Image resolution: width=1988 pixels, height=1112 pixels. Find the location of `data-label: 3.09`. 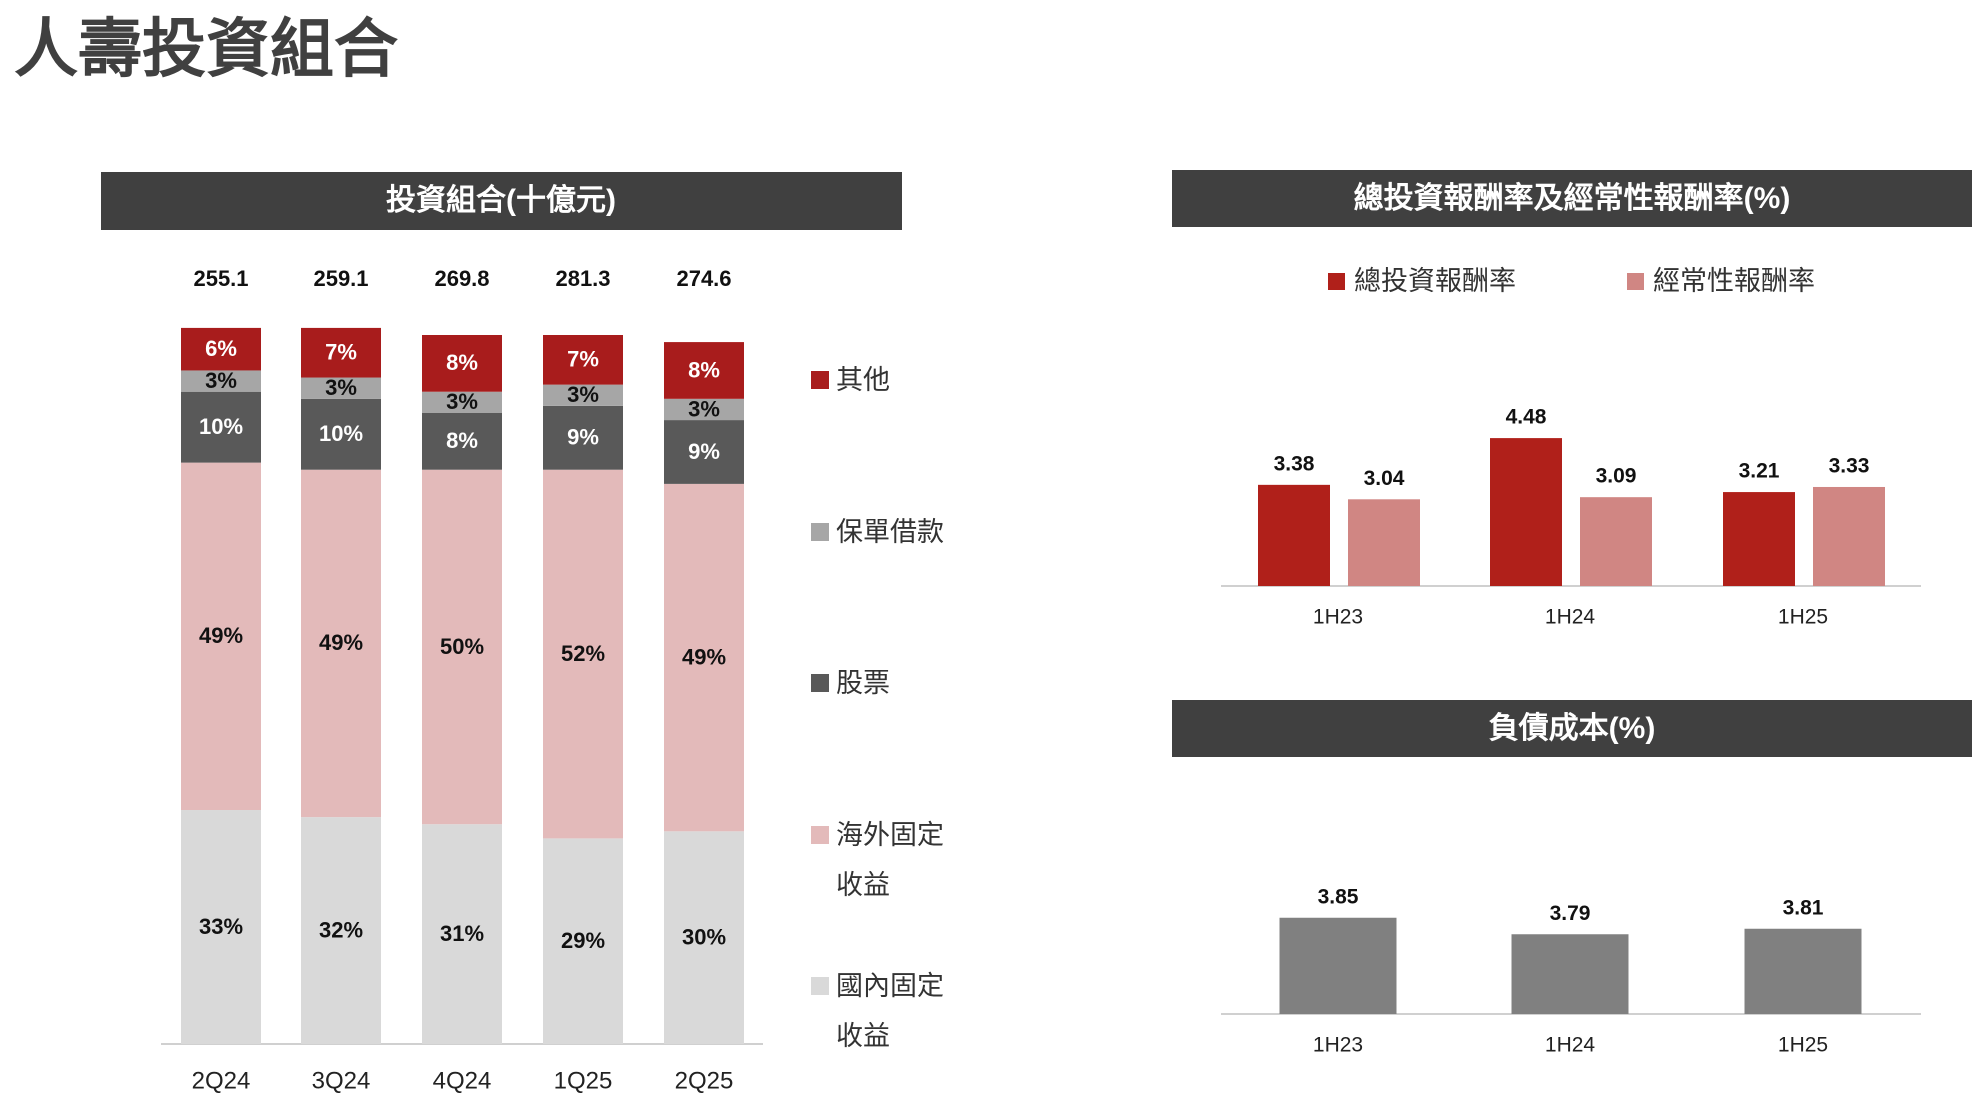

data-label: 3.09 is located at coordinates (1616, 476).